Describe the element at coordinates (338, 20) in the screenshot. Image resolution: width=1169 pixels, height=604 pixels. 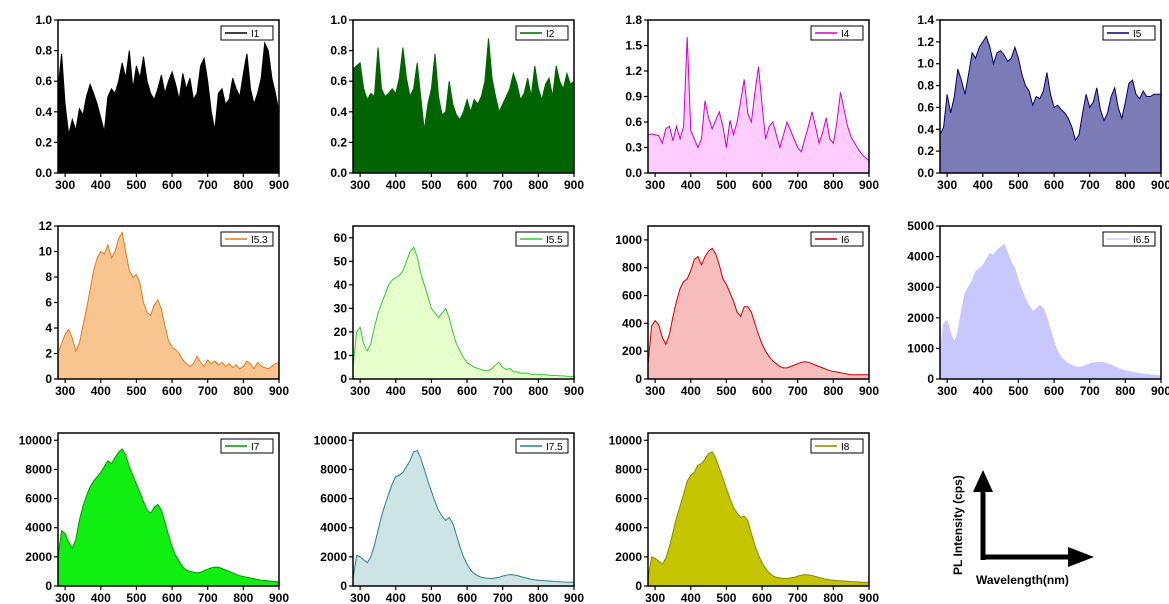
I see `y-tick-label: 1.0` at that location.